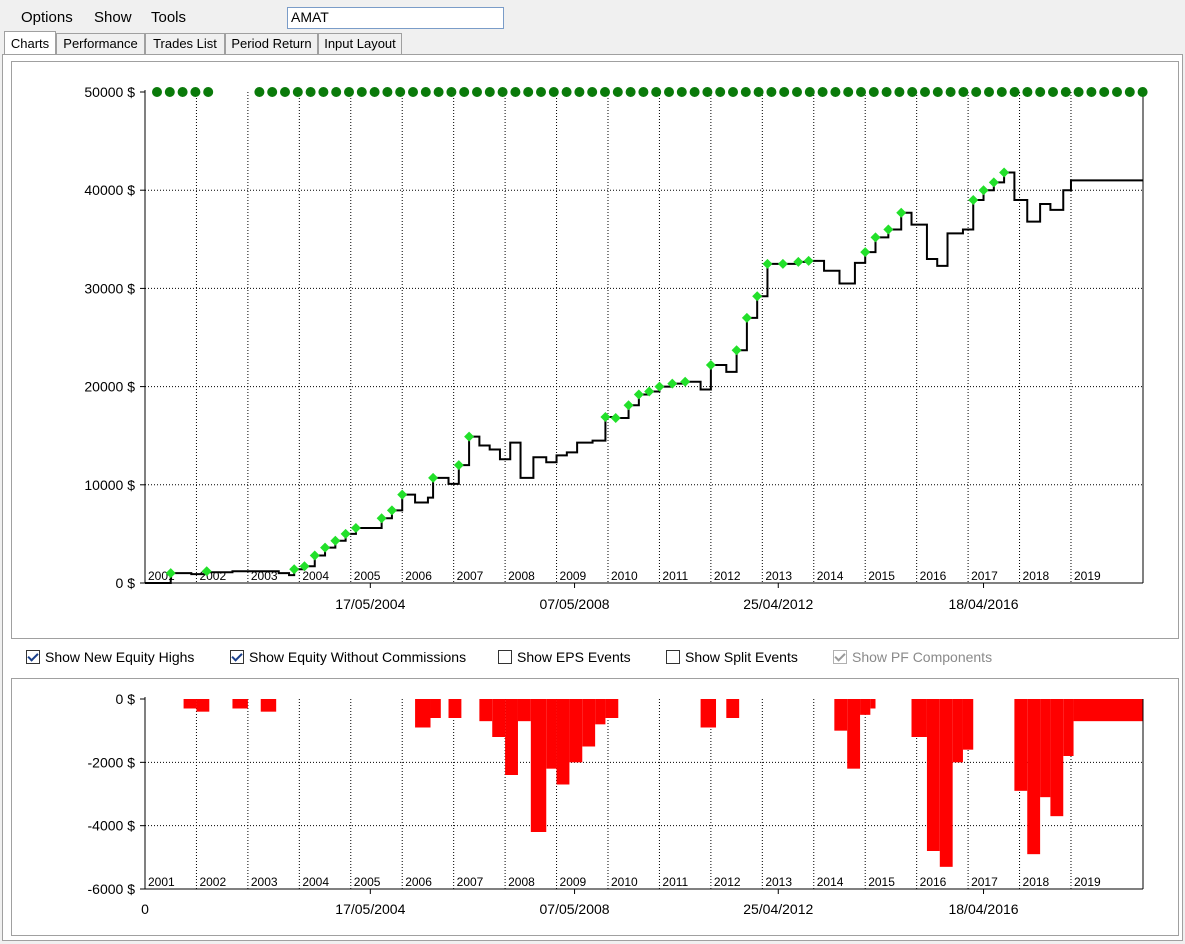  Describe the element at coordinates (673, 657) in the screenshot. I see `checkbox-split-events` at that location.